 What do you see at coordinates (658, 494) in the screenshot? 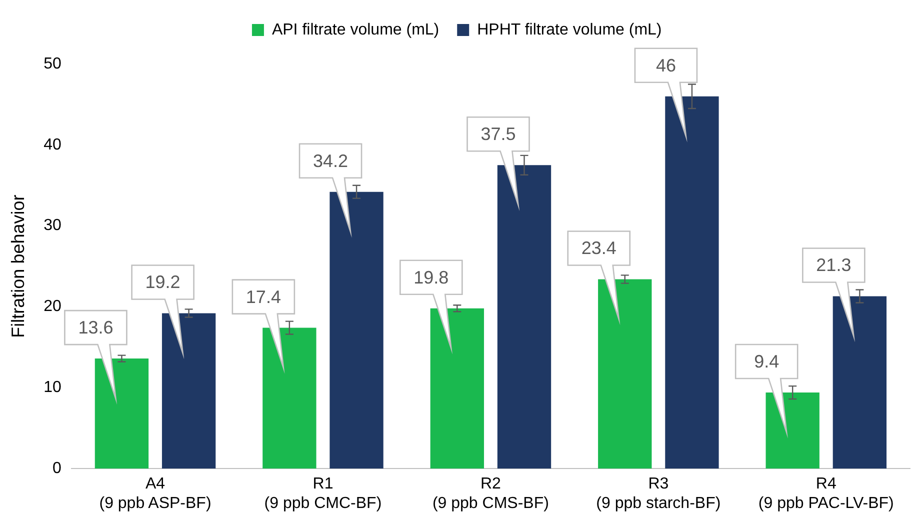
I see `x-tick-label: R3 (9 ppb starch-BF)` at bounding box center [658, 494].